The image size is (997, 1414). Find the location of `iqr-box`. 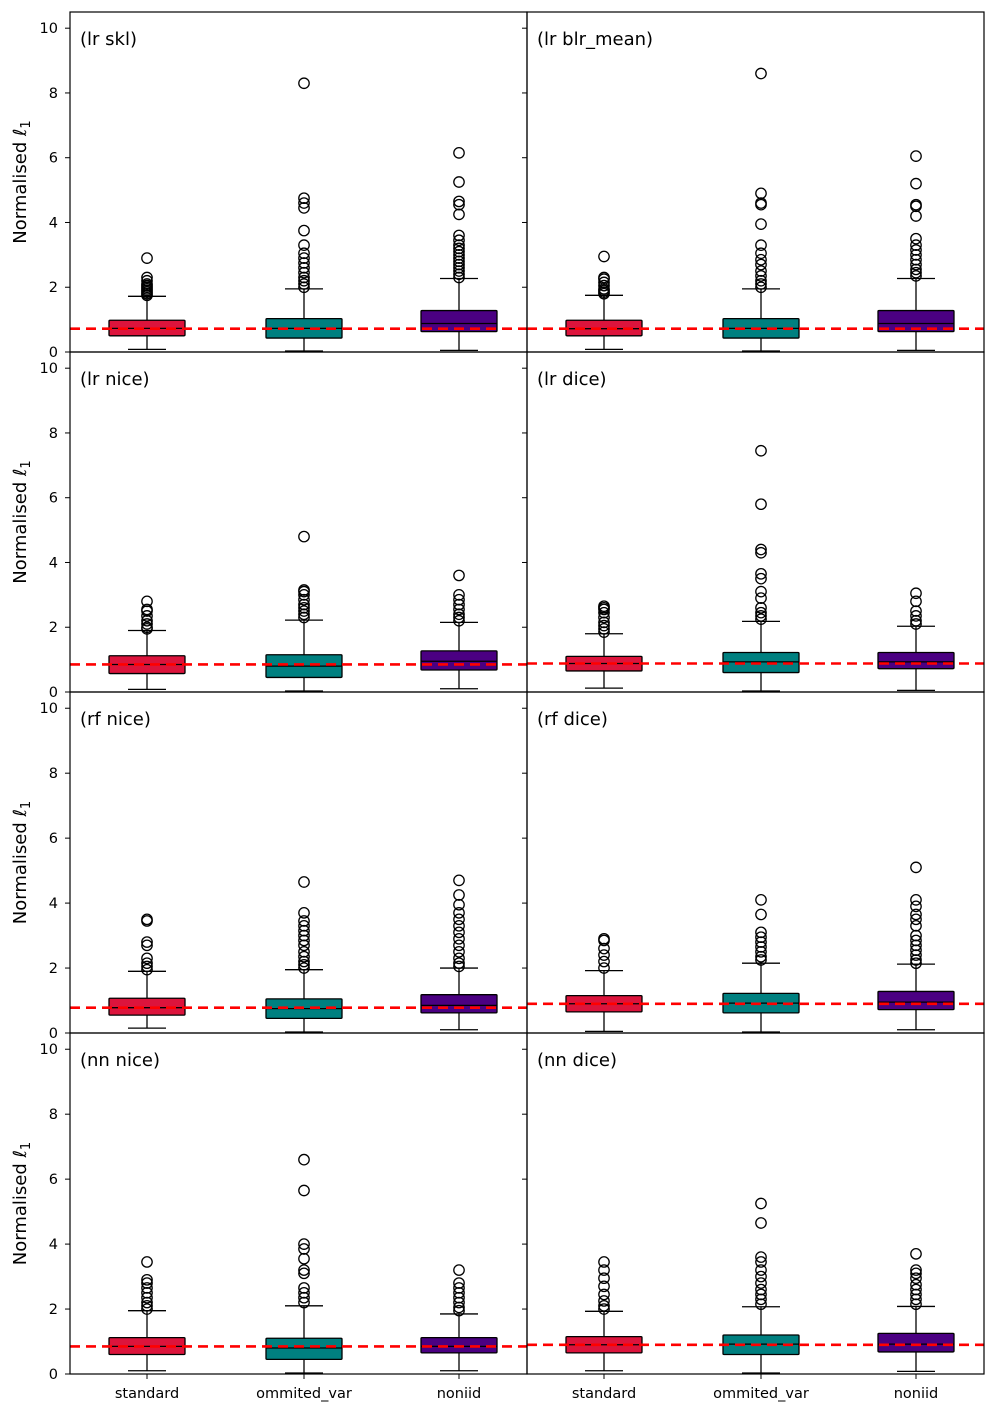

iqr-box is located at coordinates (304, 1349).